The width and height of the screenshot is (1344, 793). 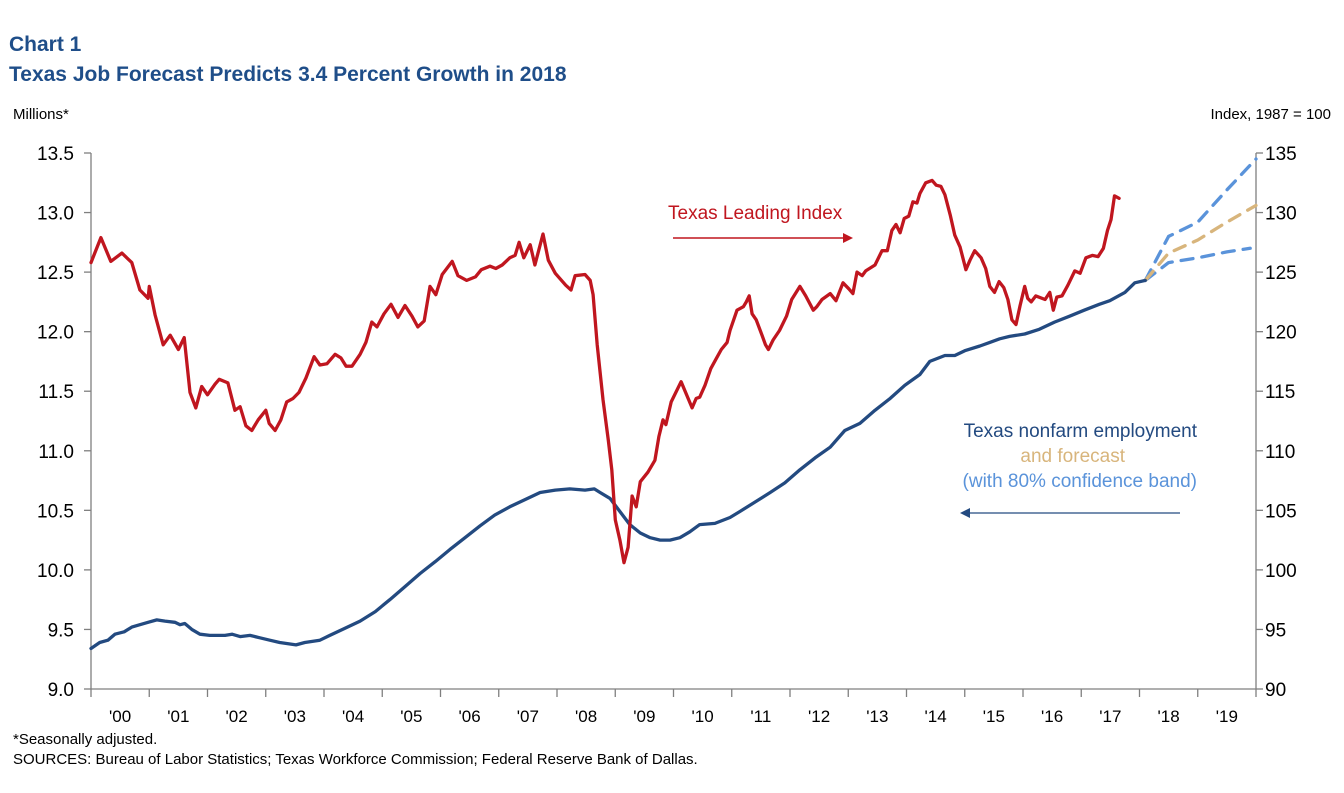 What do you see at coordinates (1197, 264) in the screenshot?
I see `confidence-band-lower-line` at bounding box center [1197, 264].